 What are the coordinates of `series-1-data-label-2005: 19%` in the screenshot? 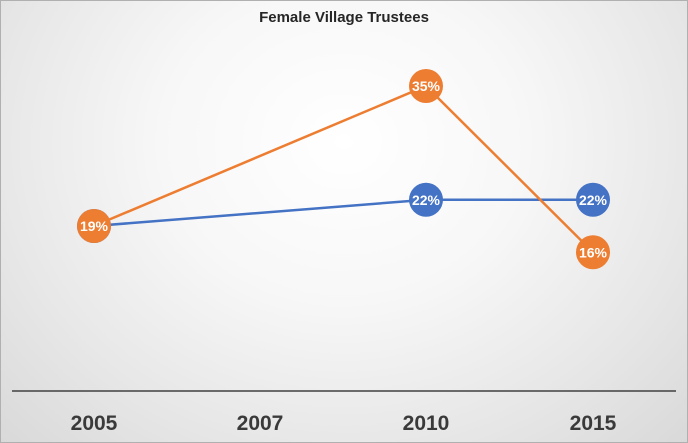 It's located at (94, 226).